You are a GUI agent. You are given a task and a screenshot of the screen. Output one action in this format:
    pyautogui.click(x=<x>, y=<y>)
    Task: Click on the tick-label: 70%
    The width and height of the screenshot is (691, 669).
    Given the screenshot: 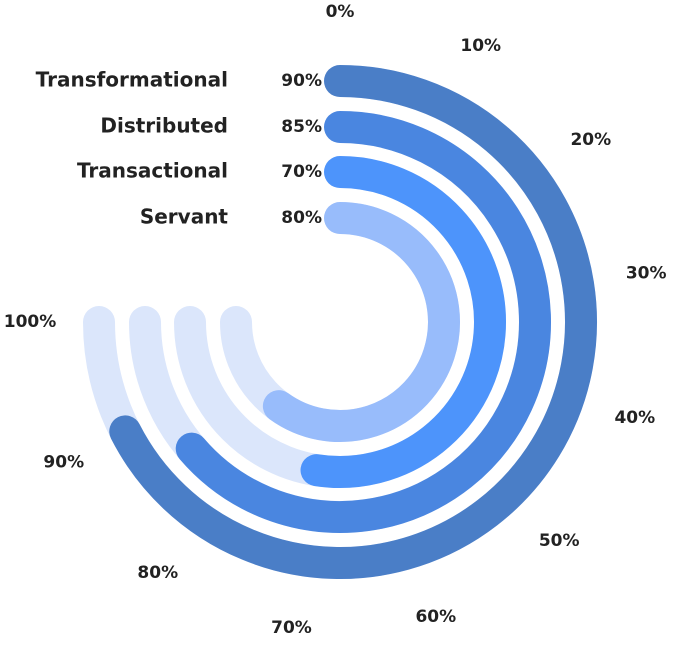 What is the action you would take?
    pyautogui.click(x=291, y=628)
    